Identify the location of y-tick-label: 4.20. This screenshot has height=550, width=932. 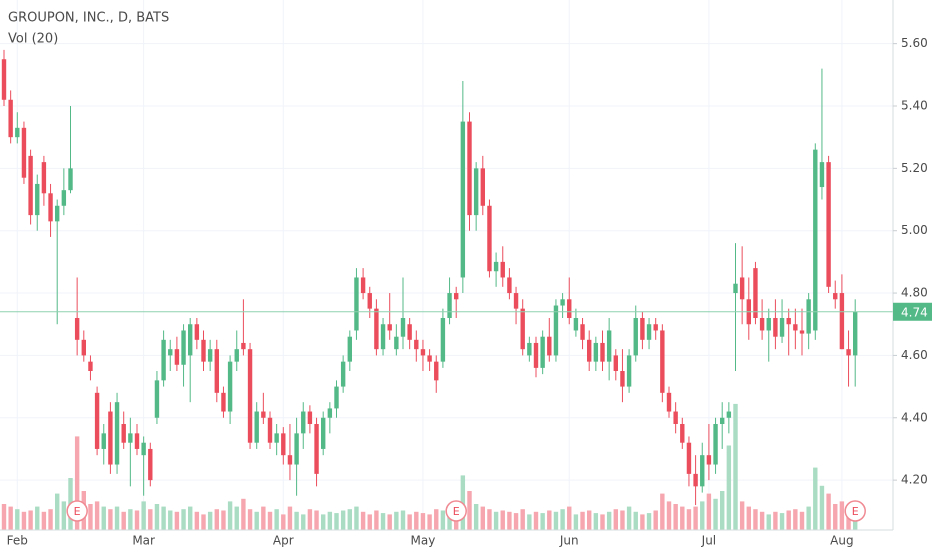
(914, 480).